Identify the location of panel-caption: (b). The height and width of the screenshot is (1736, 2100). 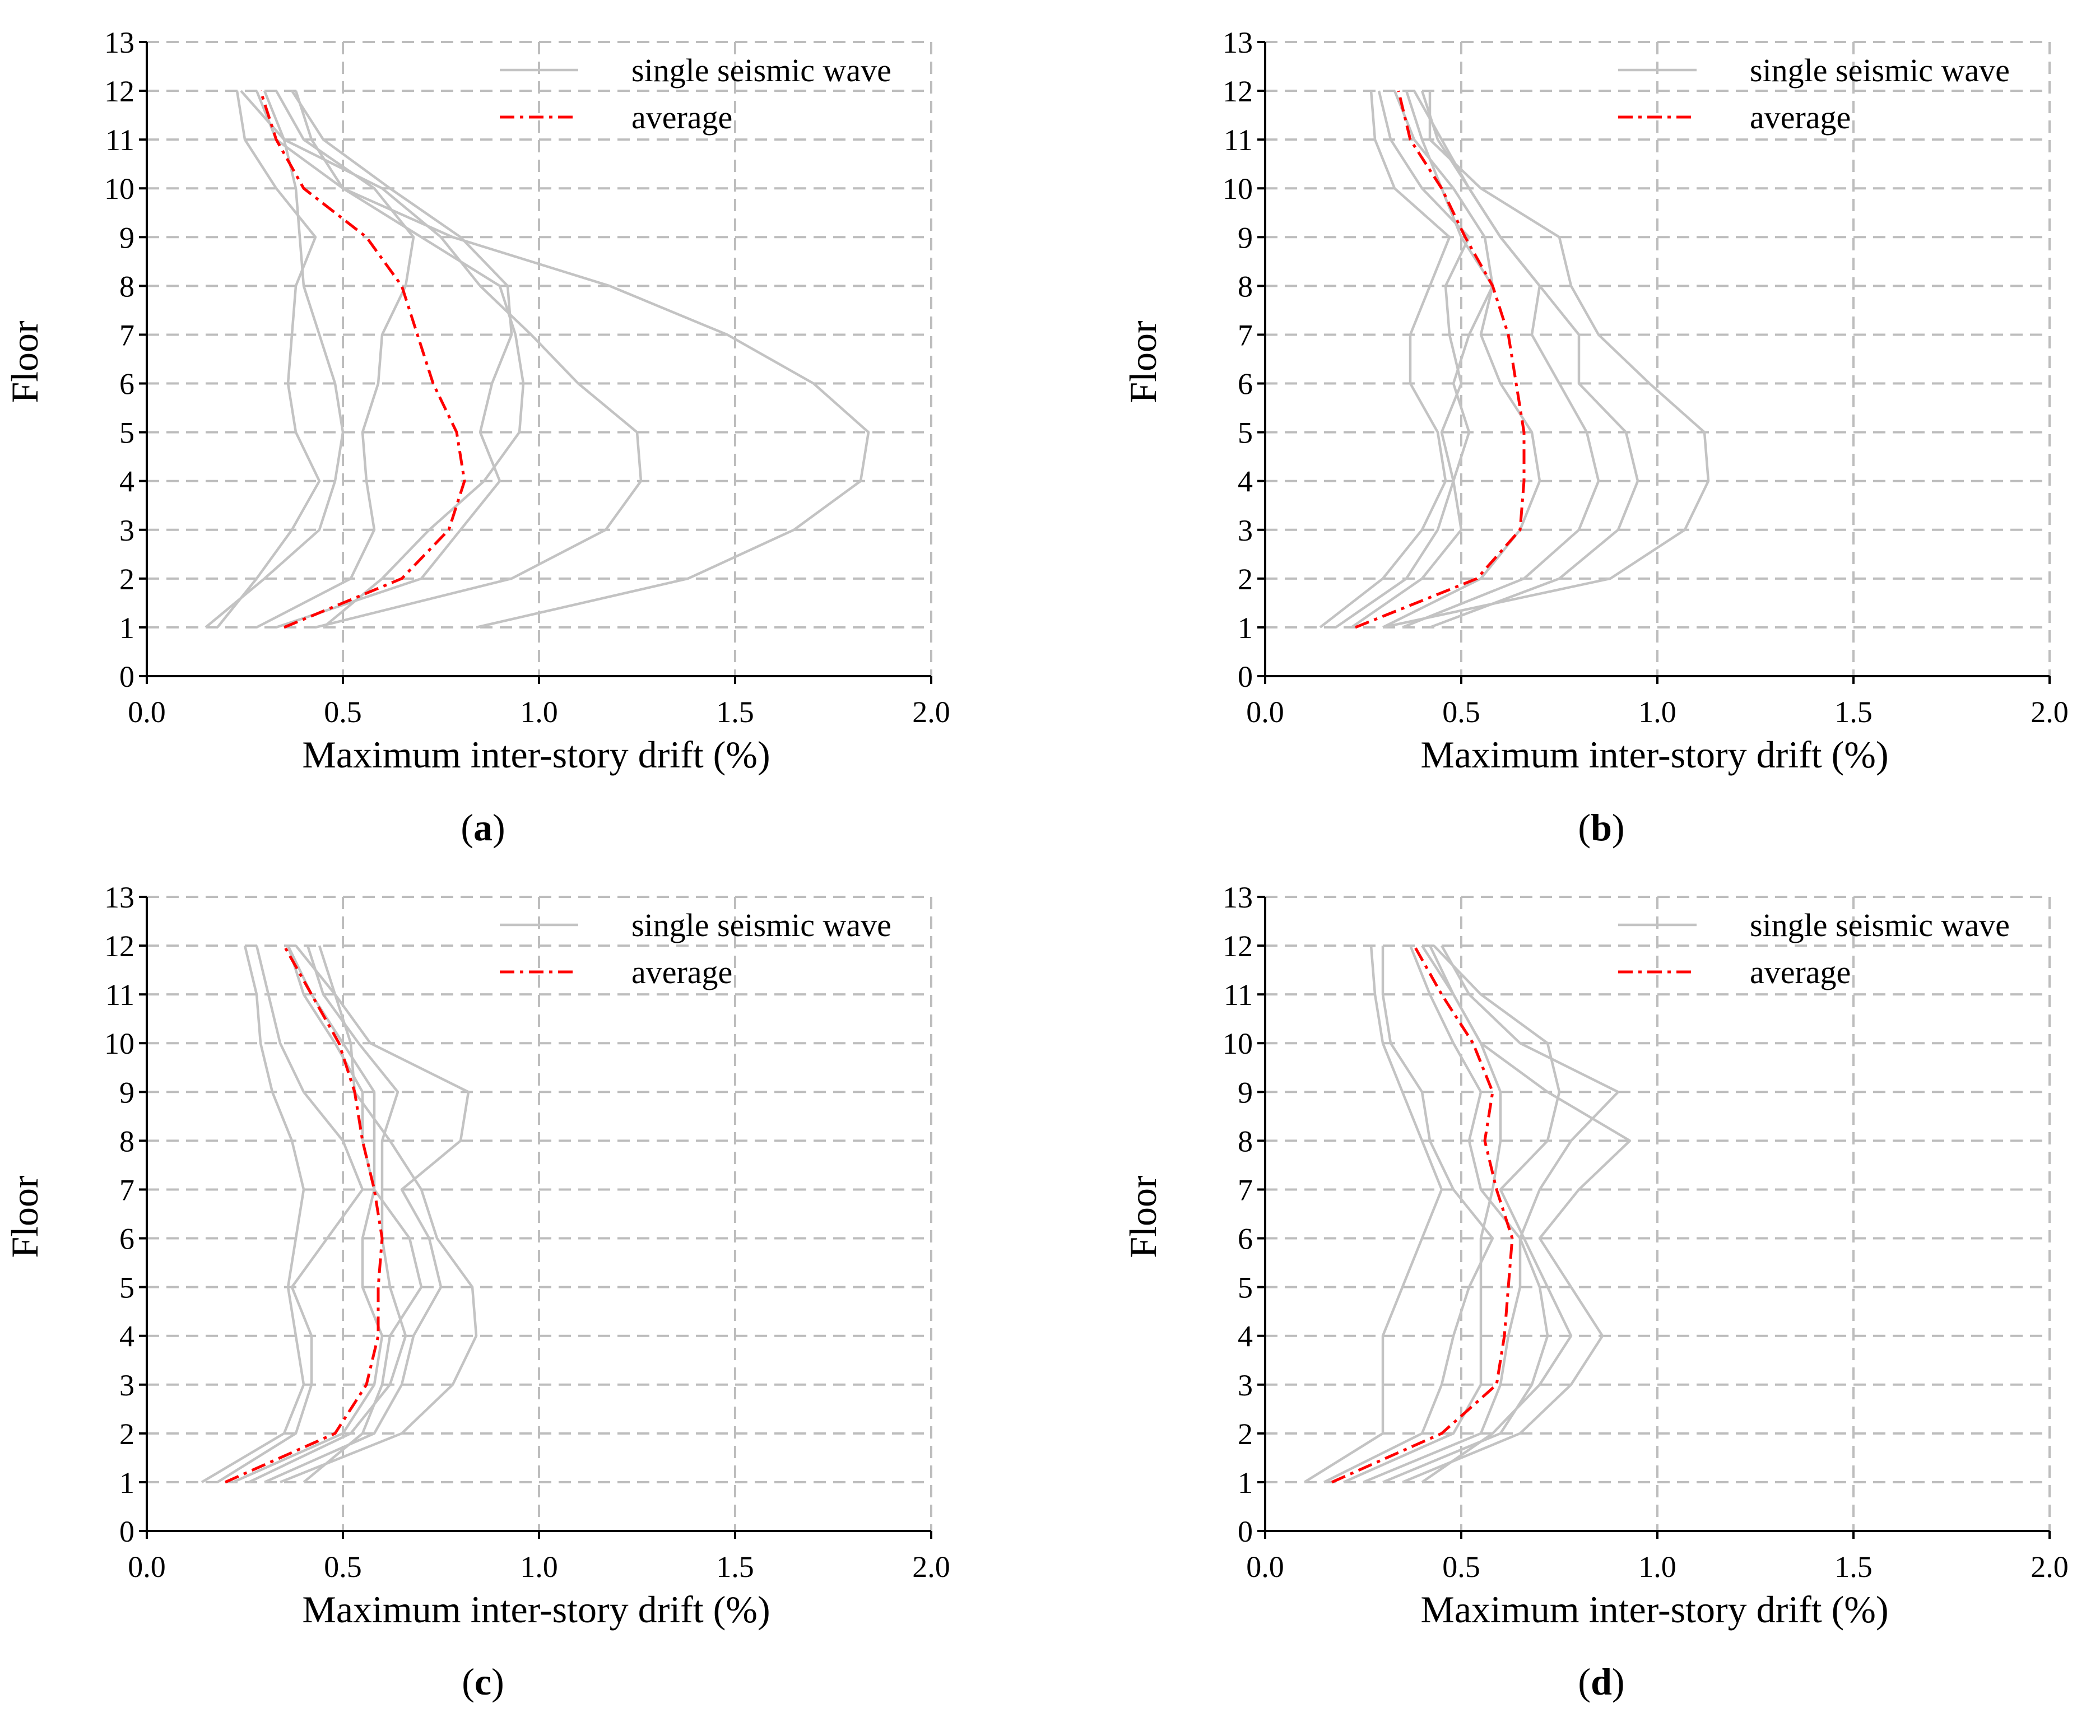
(1601, 827).